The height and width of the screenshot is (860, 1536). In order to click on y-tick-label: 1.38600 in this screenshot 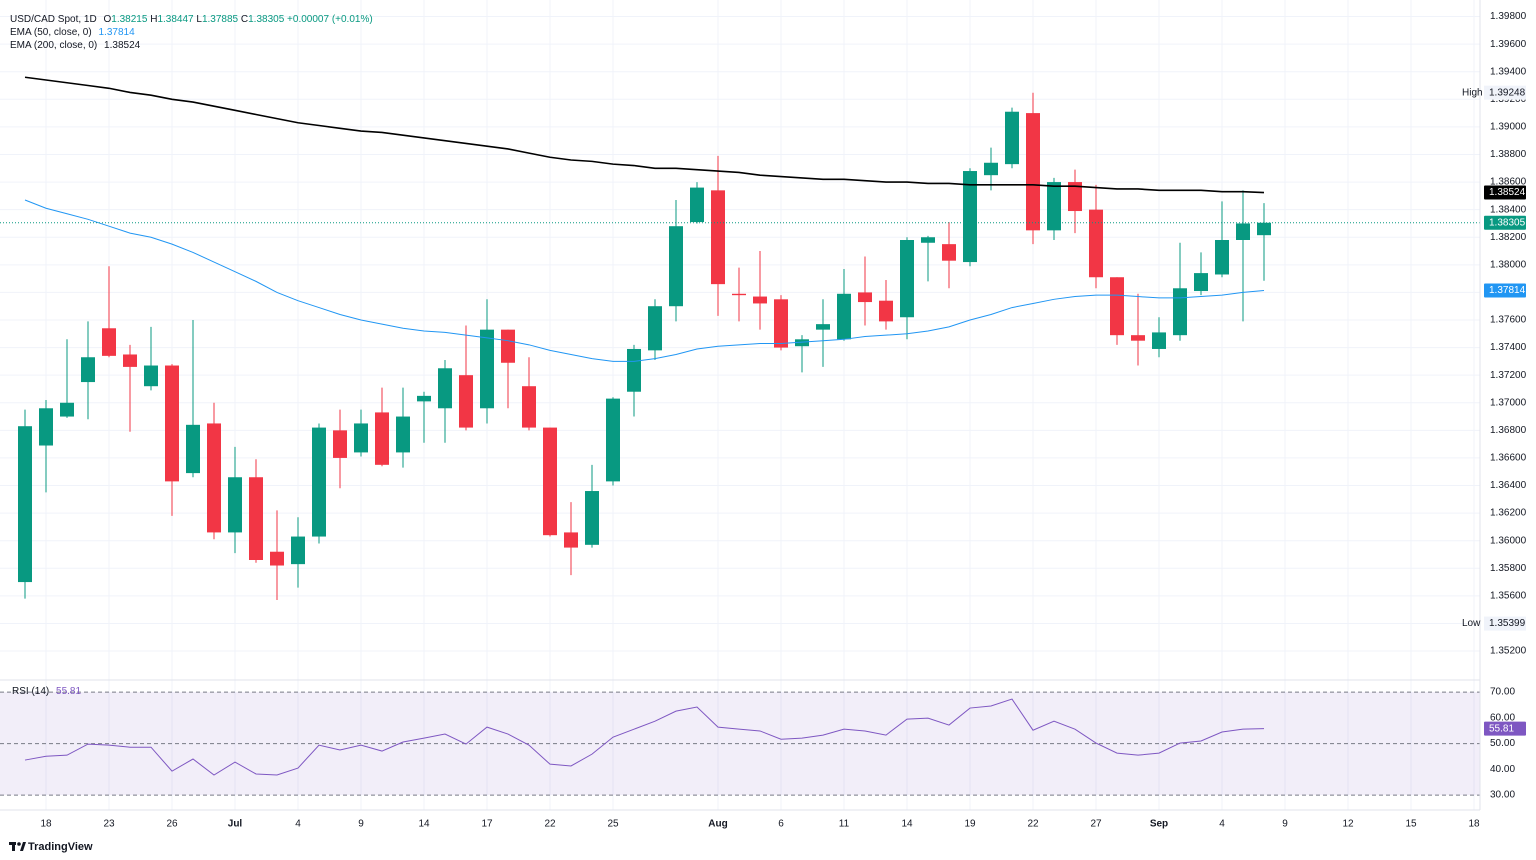, I will do `click(1508, 182)`.